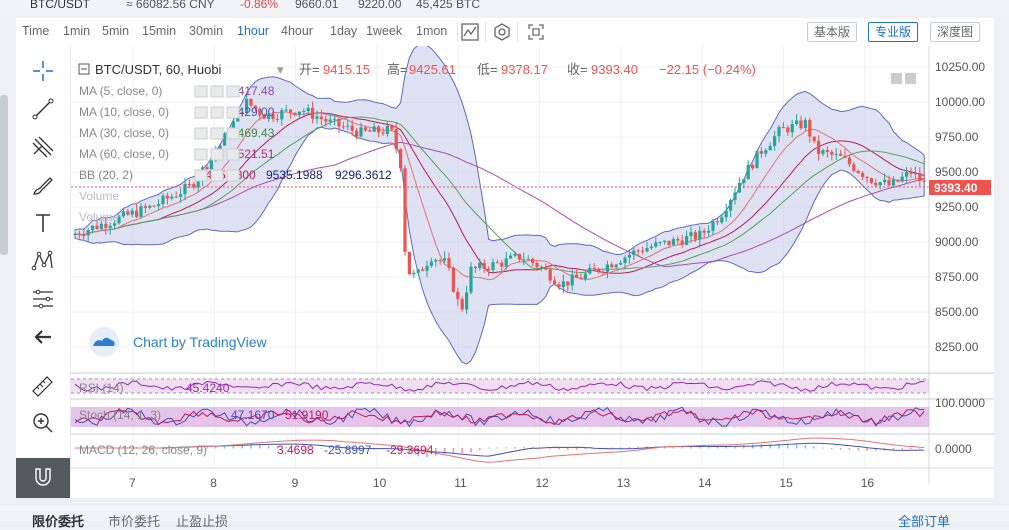  What do you see at coordinates (43, 71) in the screenshot?
I see `crosshair-icon` at bounding box center [43, 71].